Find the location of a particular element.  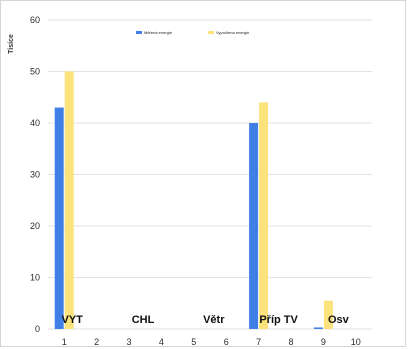

x-tick-label: 9 is located at coordinates (323, 342).